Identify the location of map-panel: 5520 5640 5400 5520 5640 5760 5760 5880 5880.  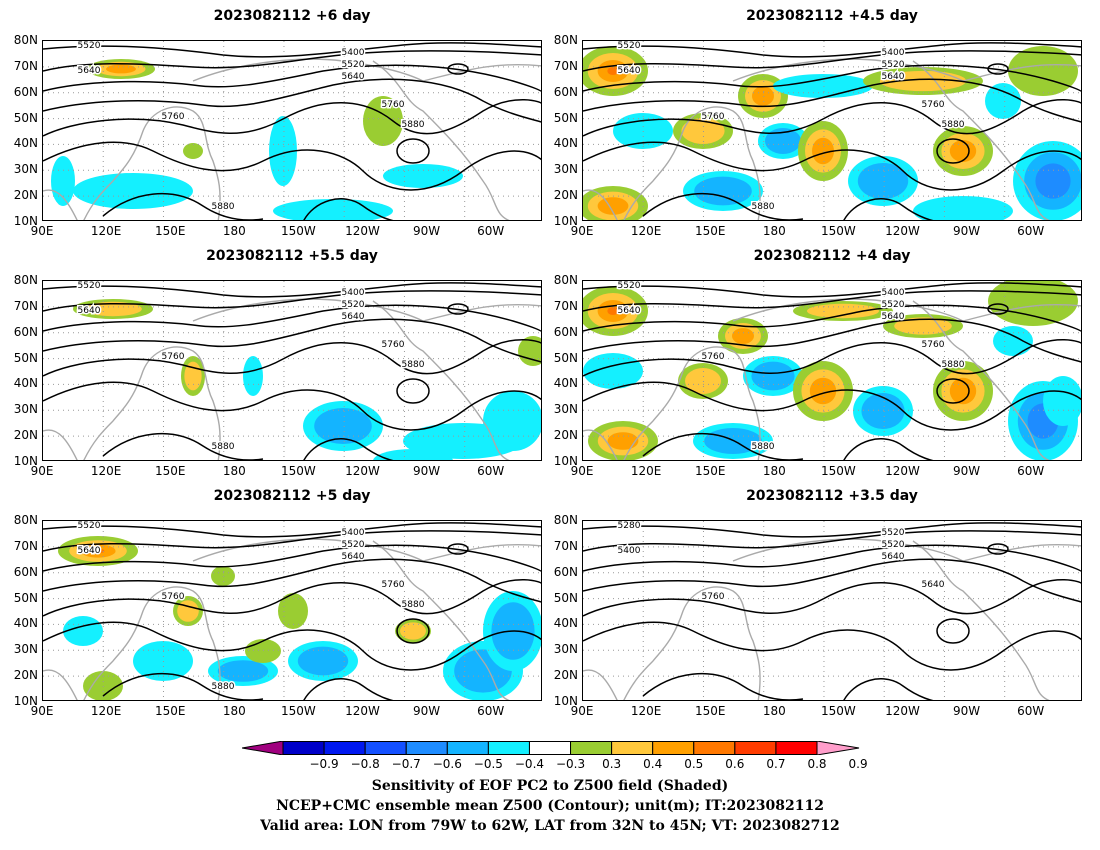
(832, 130).